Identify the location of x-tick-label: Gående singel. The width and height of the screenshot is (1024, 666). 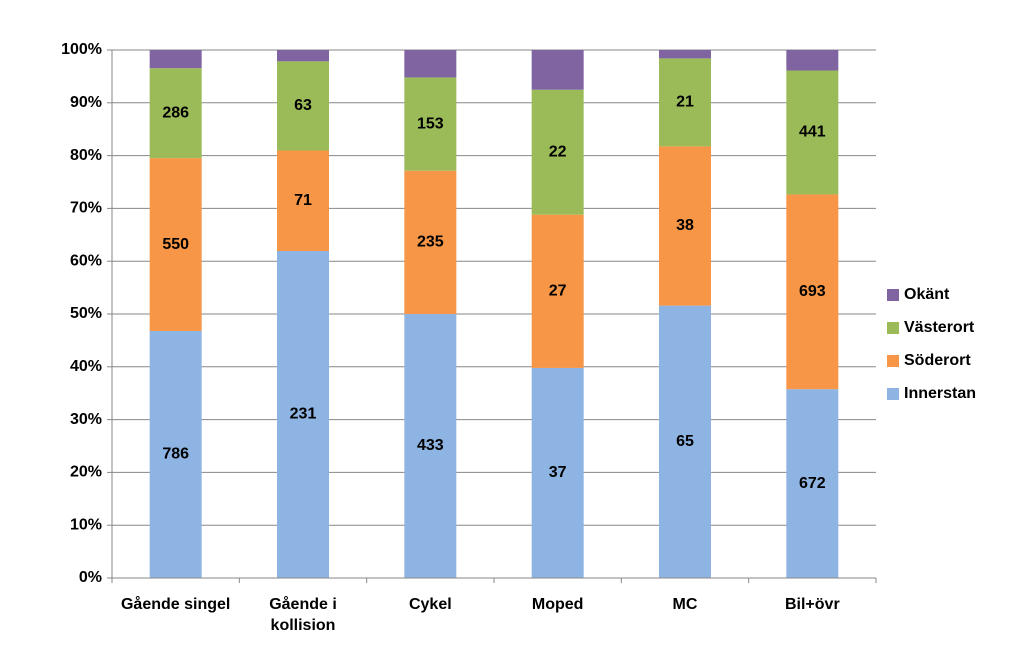
(175, 604).